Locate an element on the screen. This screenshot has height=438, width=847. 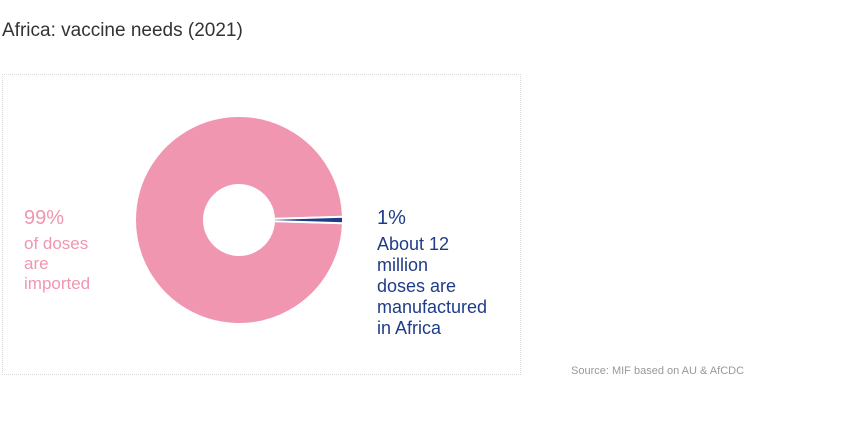
manufactured-desc-line: million is located at coordinates (403, 265).